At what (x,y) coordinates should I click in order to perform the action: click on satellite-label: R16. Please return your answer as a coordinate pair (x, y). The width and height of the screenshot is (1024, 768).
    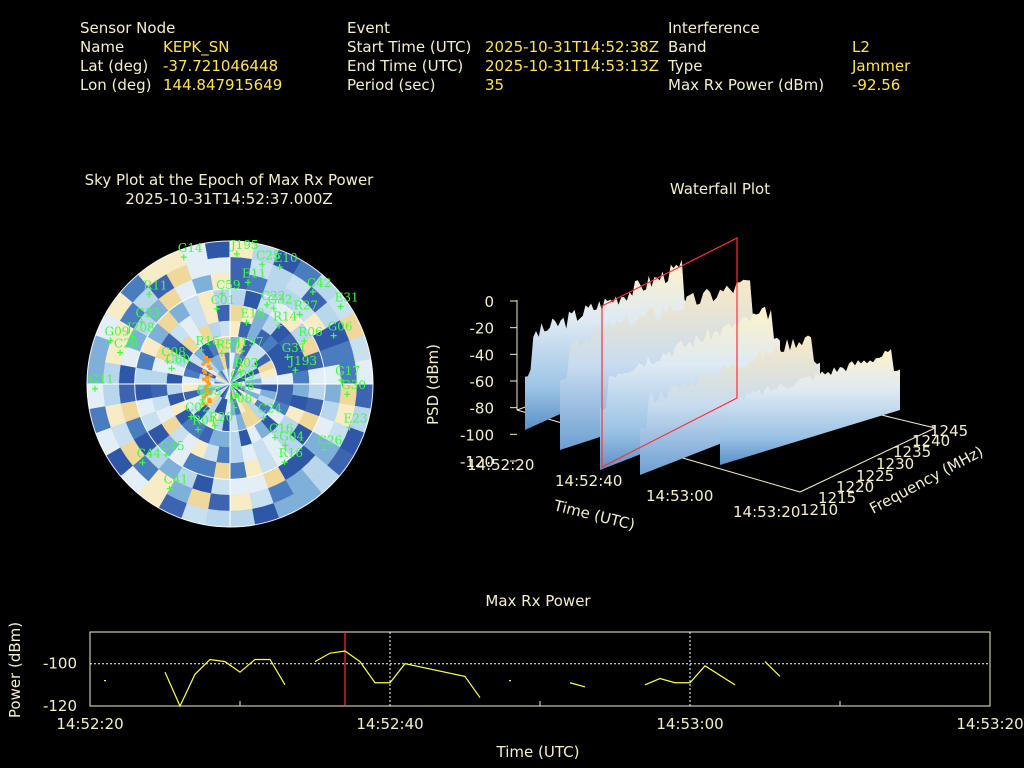
    Looking at the image, I should click on (207, 341).